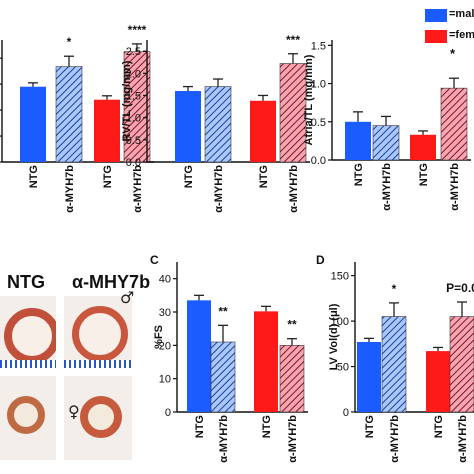 Image resolution: width=474 pixels, height=474 pixels. I want to click on y-tick-label: 10, so click(165, 380).